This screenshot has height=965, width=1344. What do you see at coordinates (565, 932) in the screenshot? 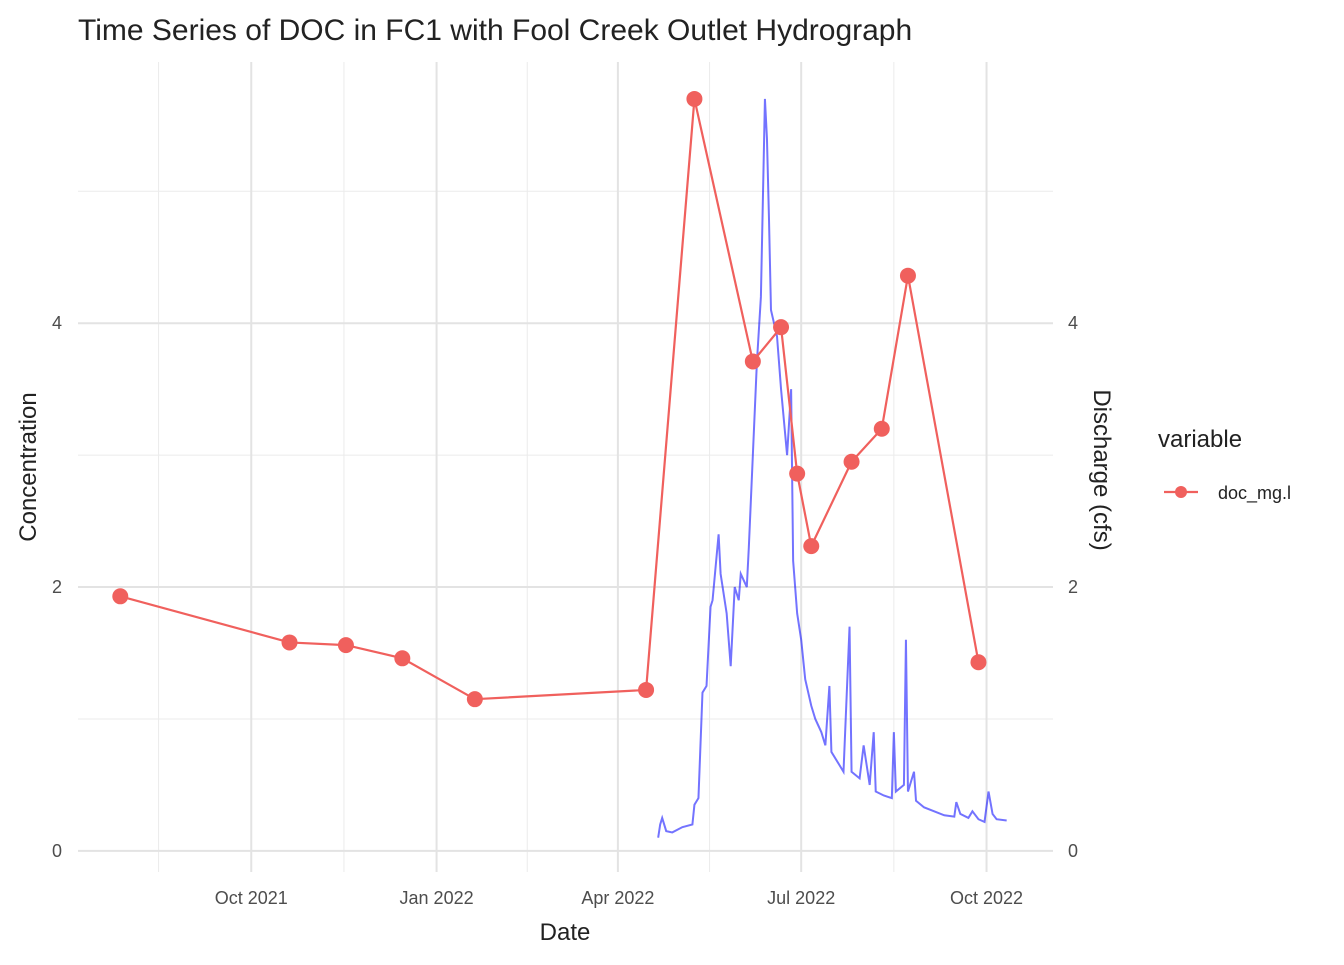
I see `x-axis-title: Date` at bounding box center [565, 932].